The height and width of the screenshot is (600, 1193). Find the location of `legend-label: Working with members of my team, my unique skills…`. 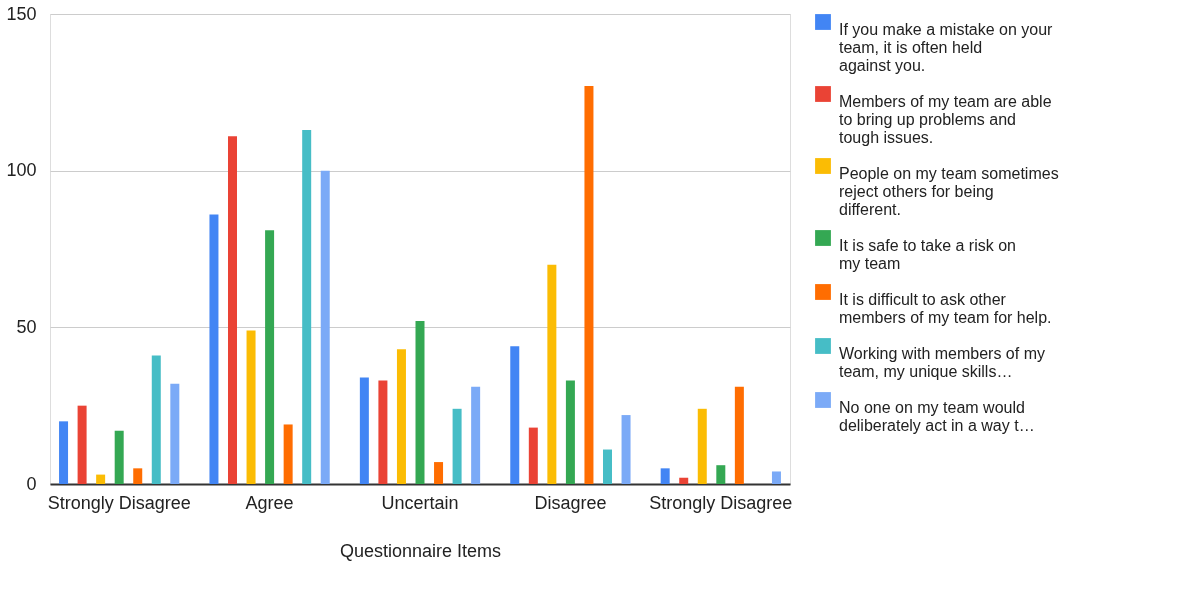

legend-label: Working with members of my team, my unique skills… is located at coordinates (942, 362).